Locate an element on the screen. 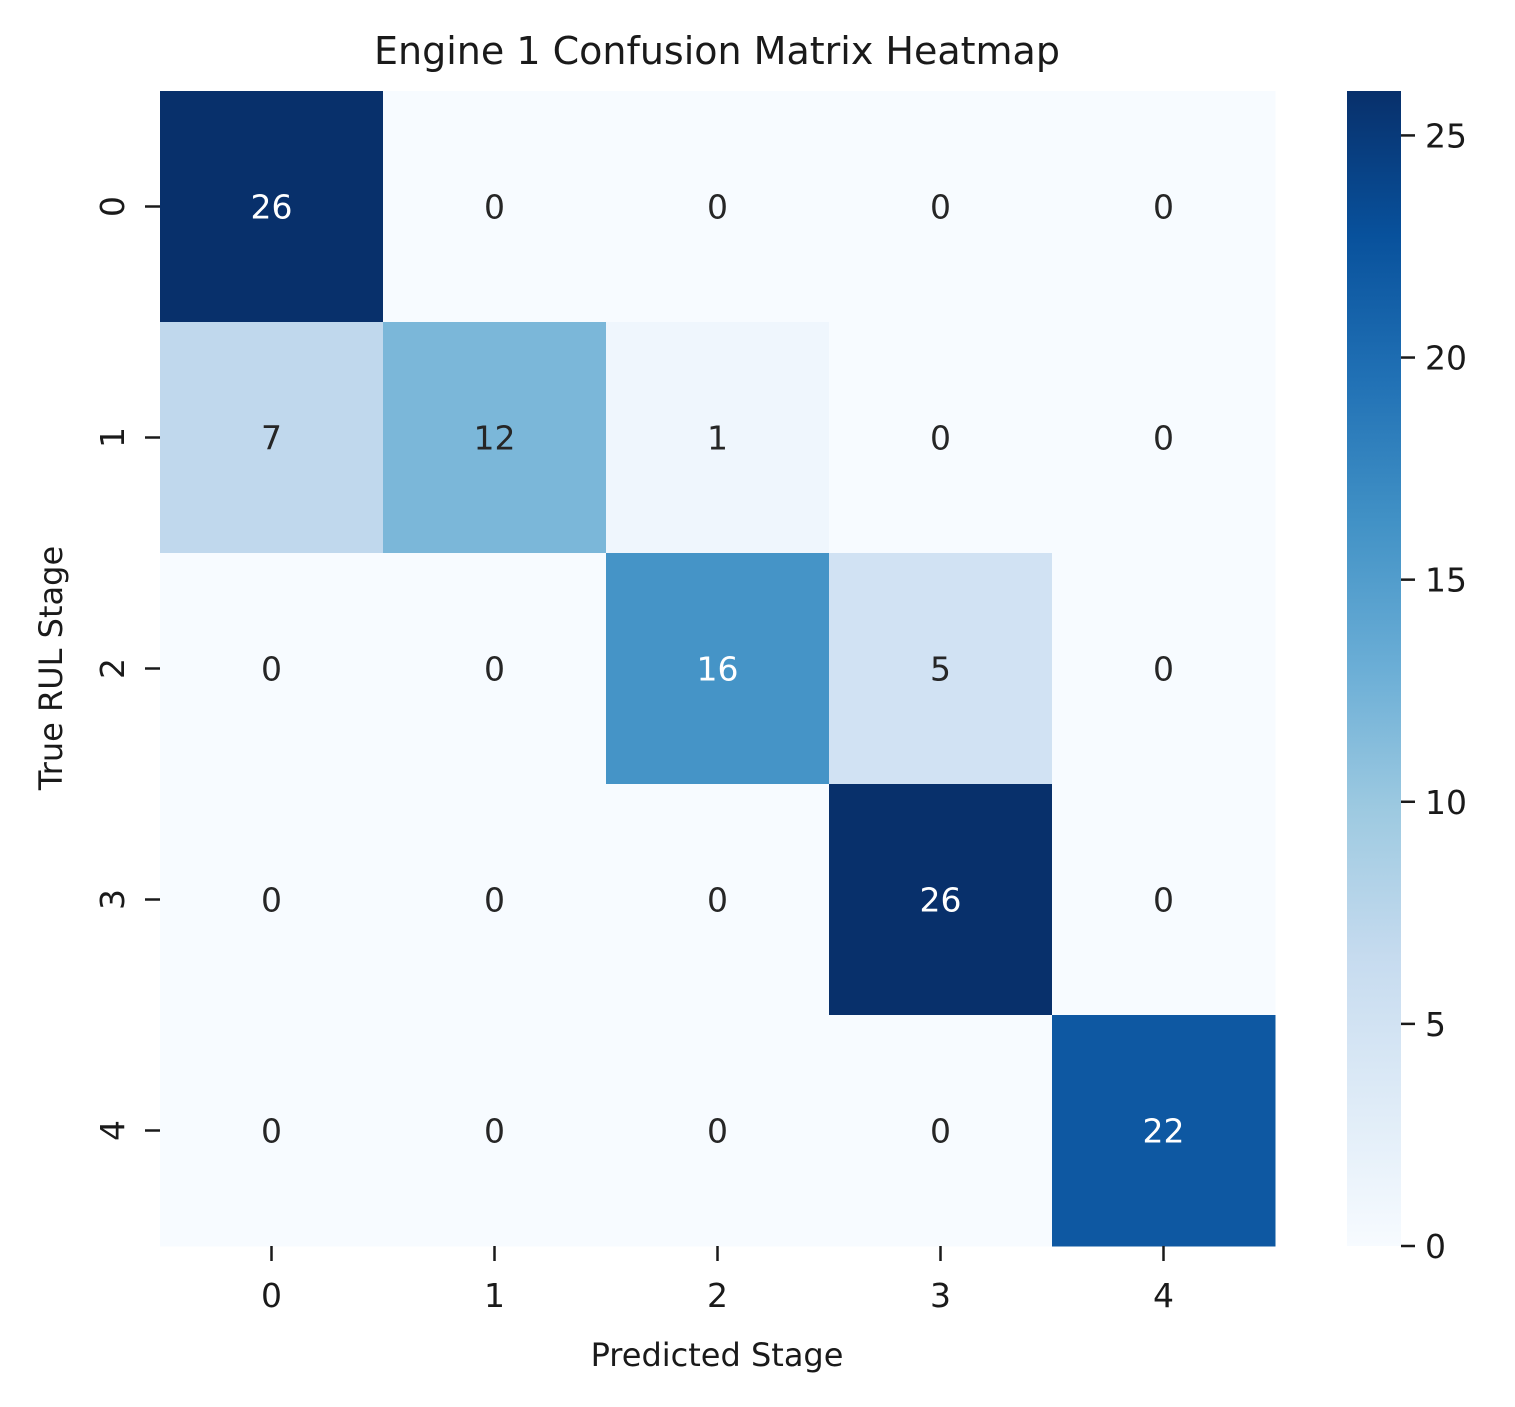  cell-value-r2-c0: 0 is located at coordinates (271, 669).